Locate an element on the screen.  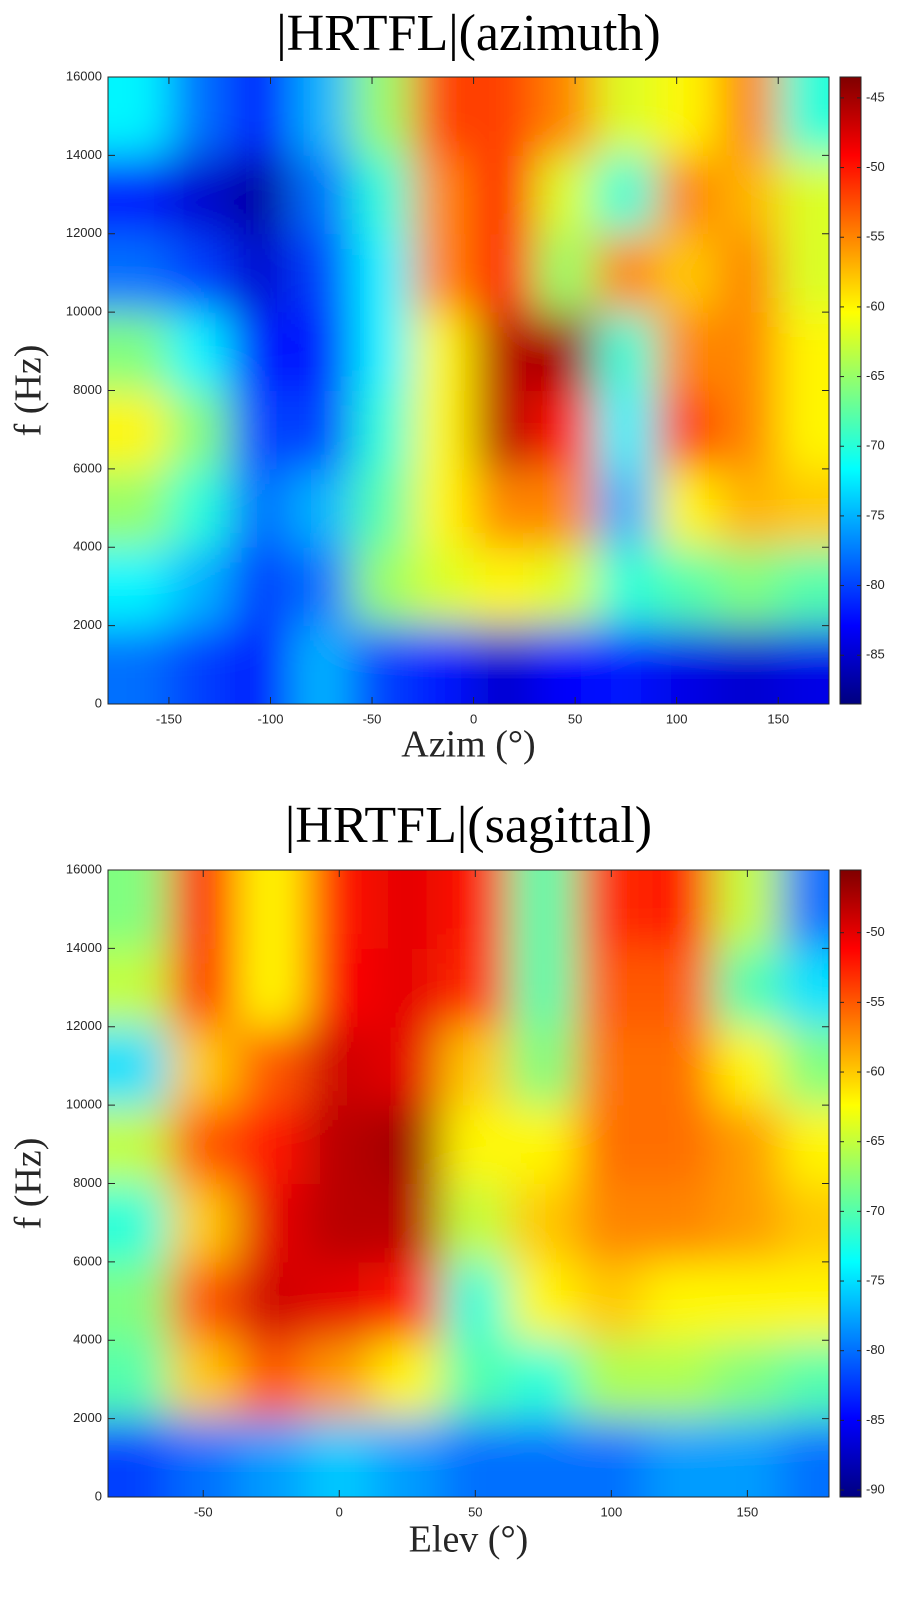
x-tick-label: 0 is located at coordinates (339, 1511).